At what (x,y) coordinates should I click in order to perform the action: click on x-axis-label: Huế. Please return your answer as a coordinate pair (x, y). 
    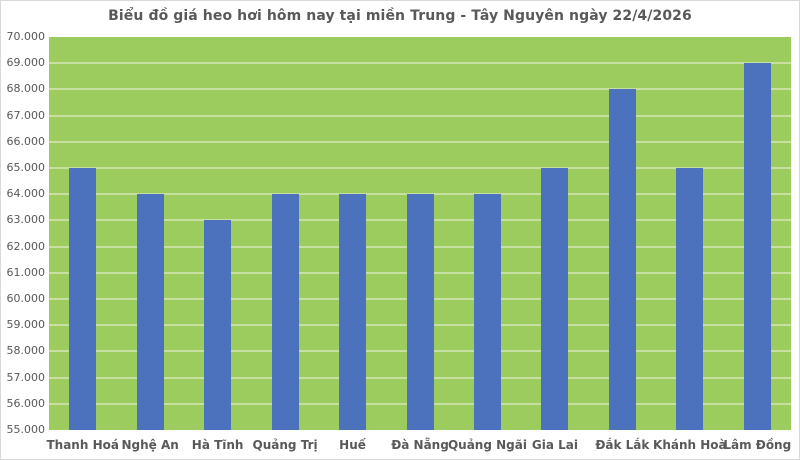
    Looking at the image, I should click on (352, 445).